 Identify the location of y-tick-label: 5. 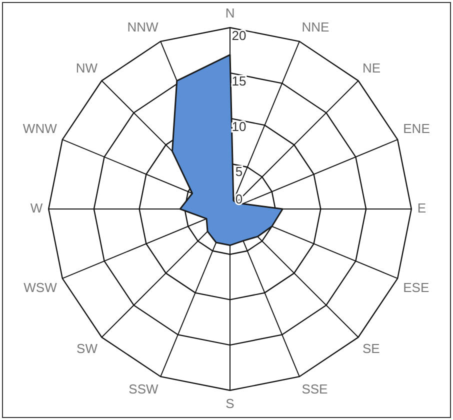
(239, 172).